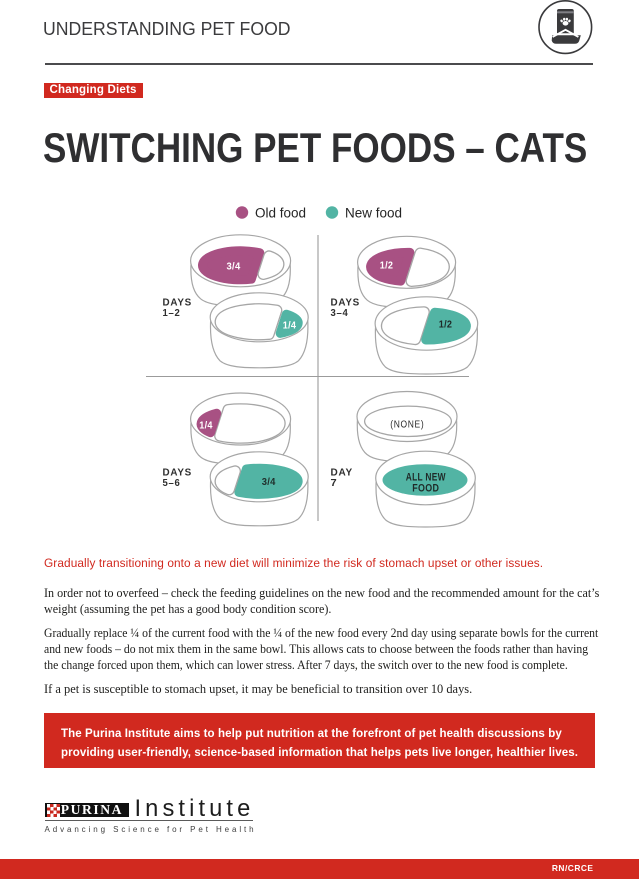 This screenshot has width=639, height=879. Describe the element at coordinates (340, 313) in the screenshot. I see `svg-text: 3–4` at that location.